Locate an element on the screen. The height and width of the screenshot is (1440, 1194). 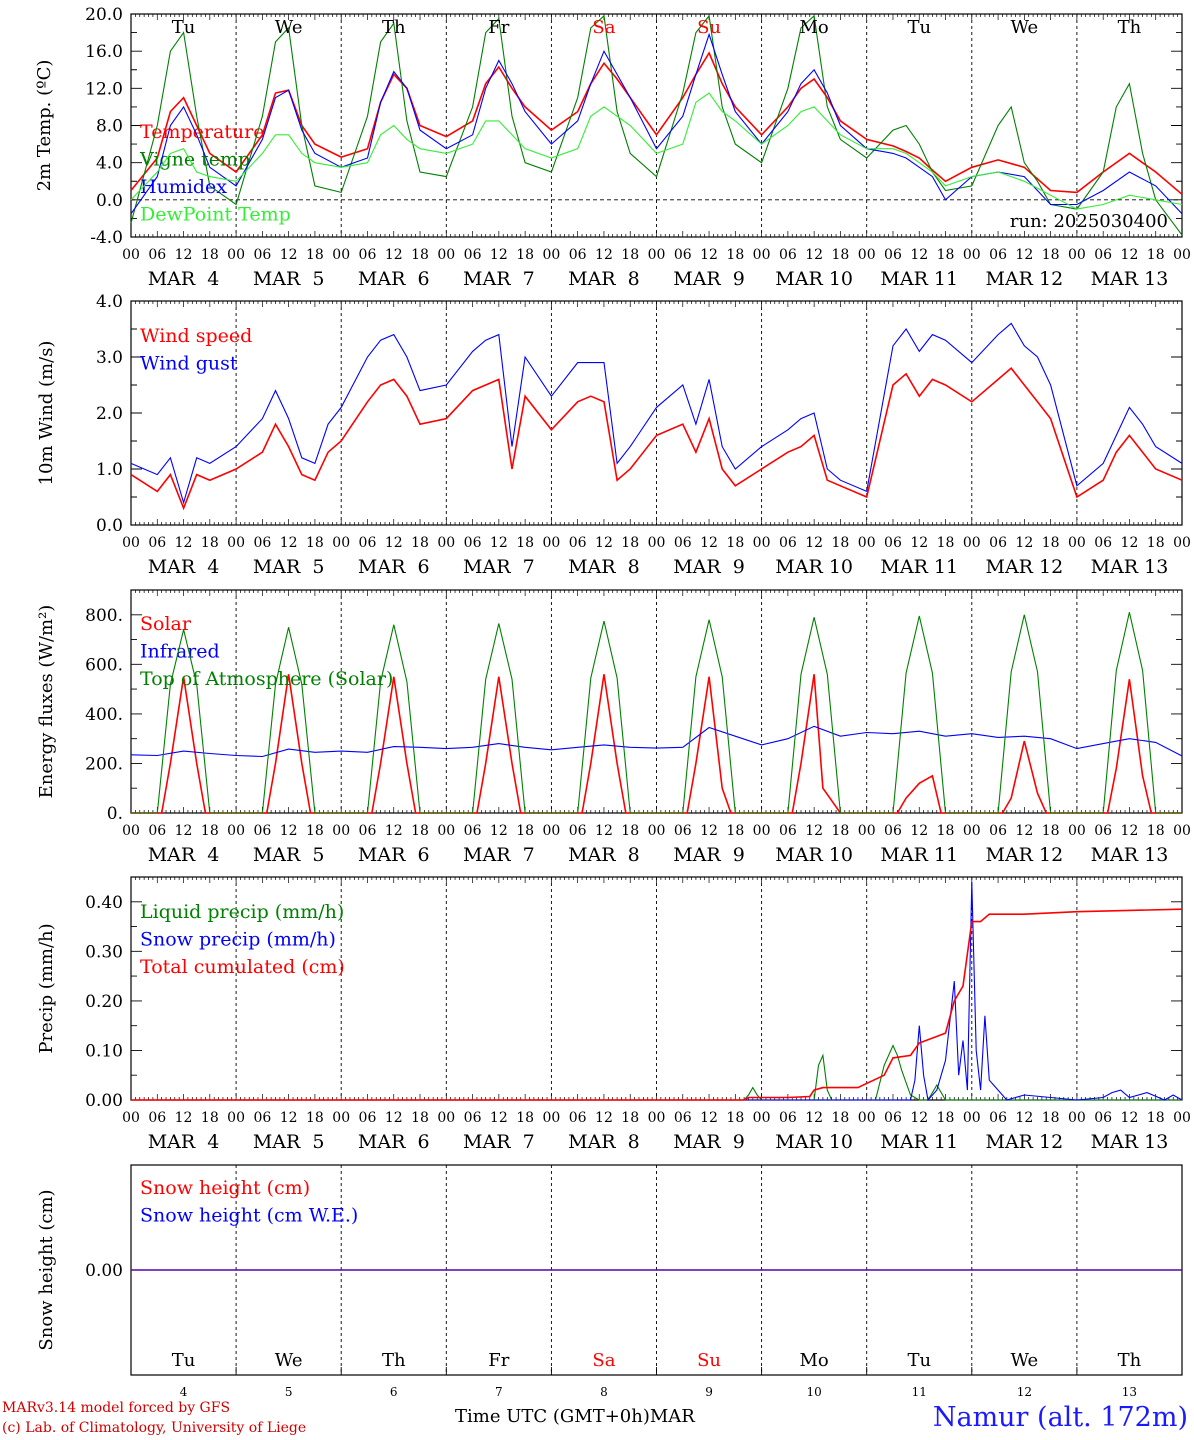
time-axis-title: Time UTC (GMT+0h)MAR is located at coordinates (575, 1416).